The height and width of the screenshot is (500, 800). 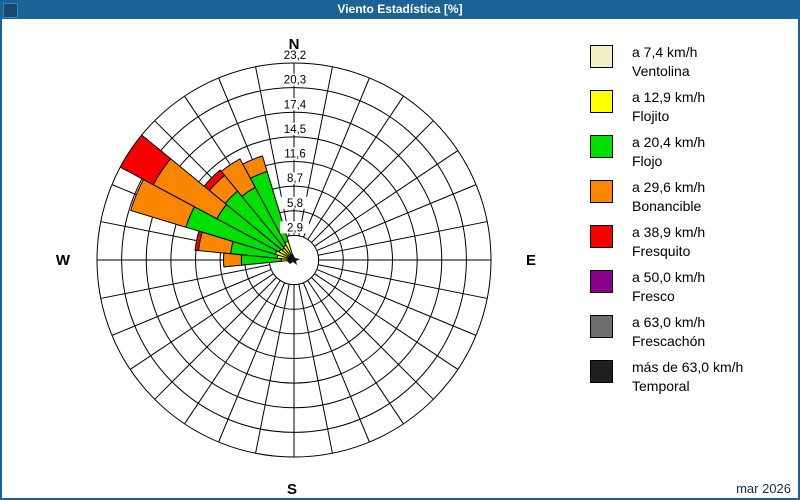 I want to click on radial-tick-label: 8,7, so click(x=295, y=179).